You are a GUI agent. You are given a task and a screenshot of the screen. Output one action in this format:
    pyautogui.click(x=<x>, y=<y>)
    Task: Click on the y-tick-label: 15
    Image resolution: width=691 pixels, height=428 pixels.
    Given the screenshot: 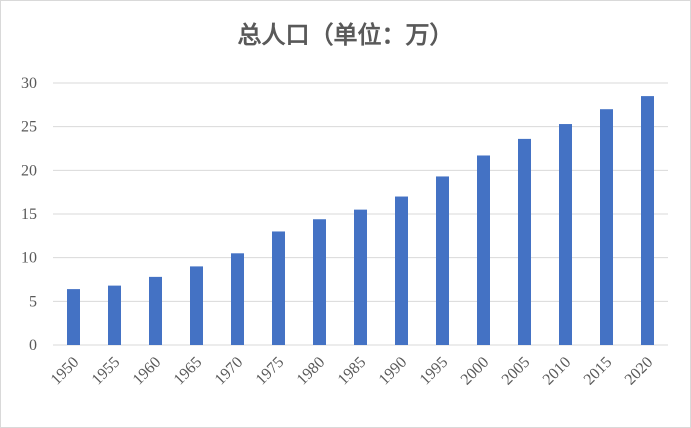 What is the action you would take?
    pyautogui.click(x=29, y=214)
    